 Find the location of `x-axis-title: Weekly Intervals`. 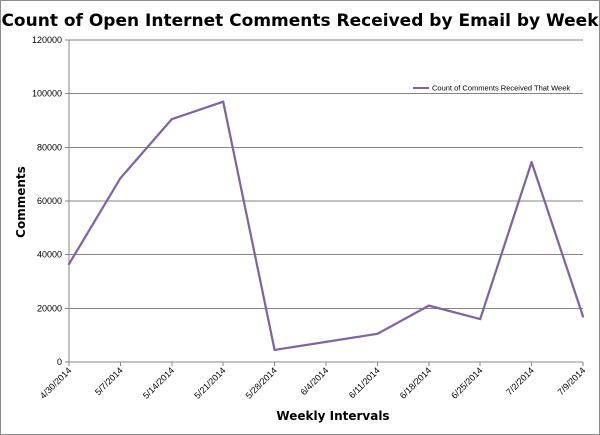

x-axis-title: Weekly Intervals is located at coordinates (332, 416).